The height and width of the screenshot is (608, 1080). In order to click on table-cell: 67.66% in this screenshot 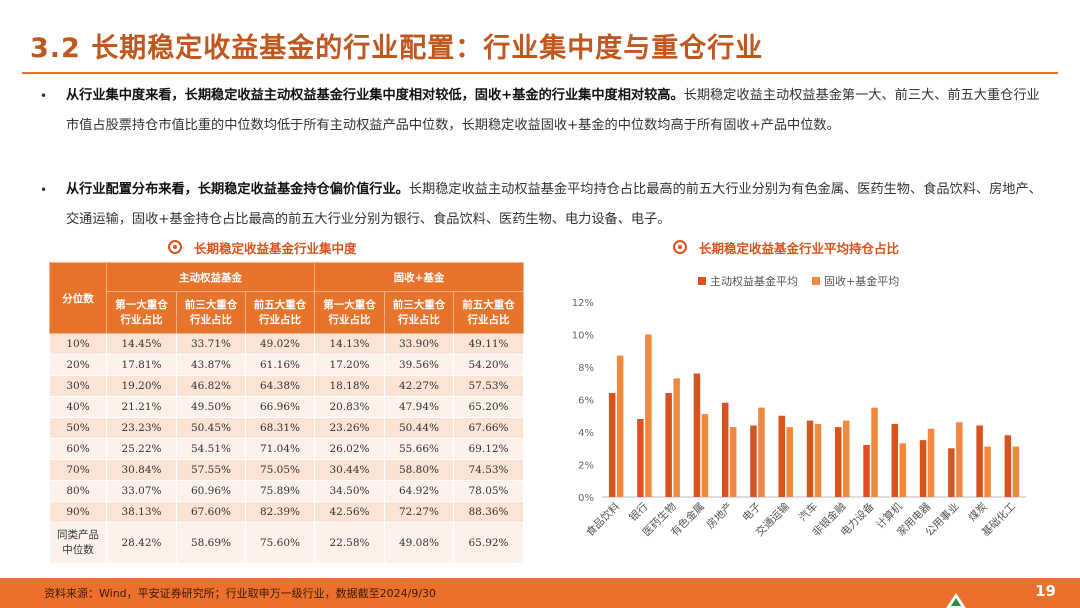, I will do `click(489, 428)`.